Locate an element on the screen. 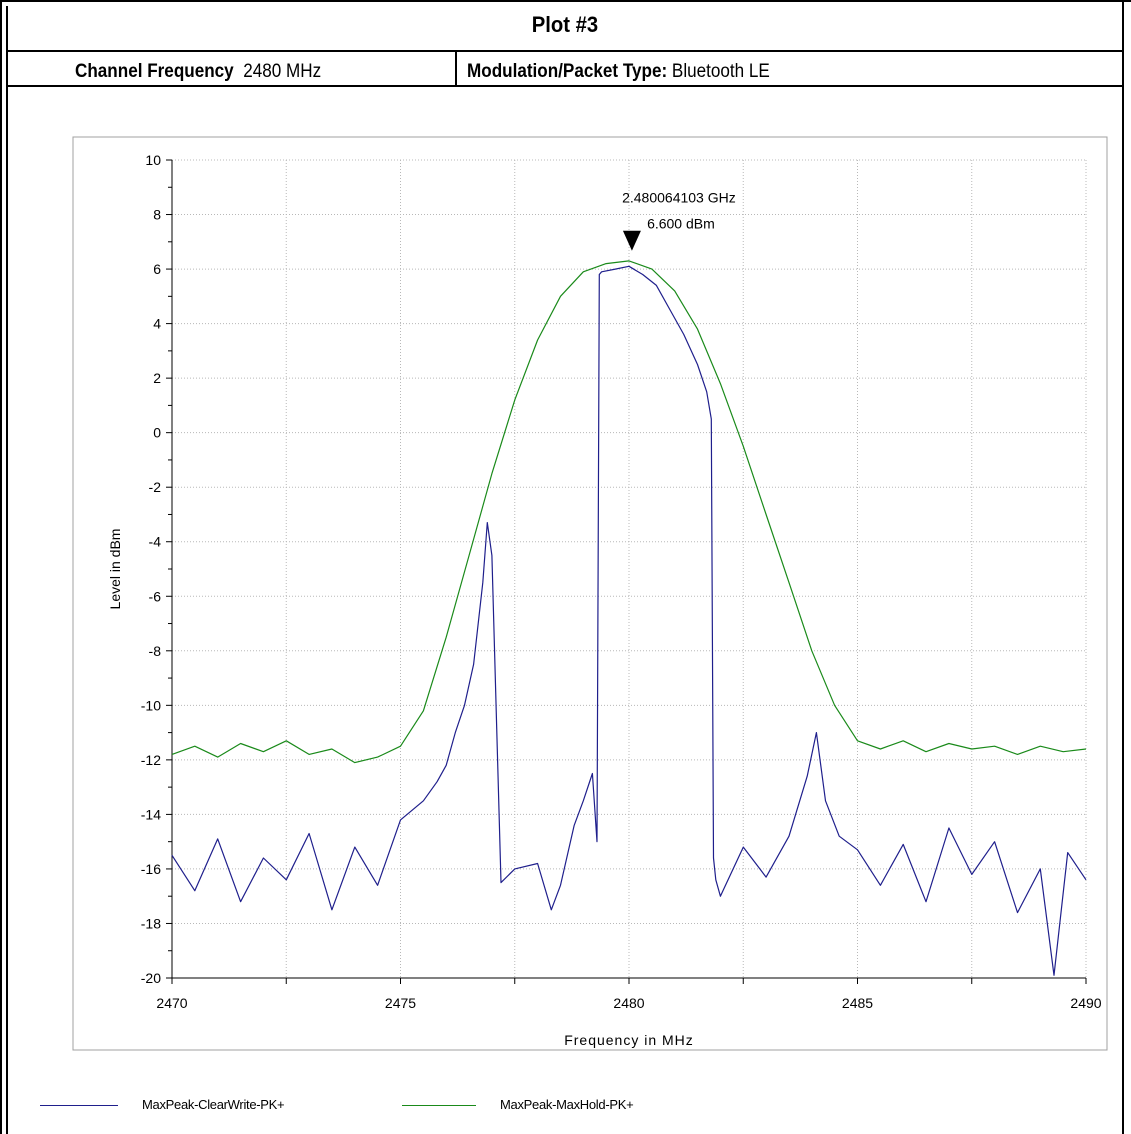 Image resolution: width=1131 pixels, height=1134 pixels. marker-frequency-label: 2.480064103 GHz is located at coordinates (679, 198).